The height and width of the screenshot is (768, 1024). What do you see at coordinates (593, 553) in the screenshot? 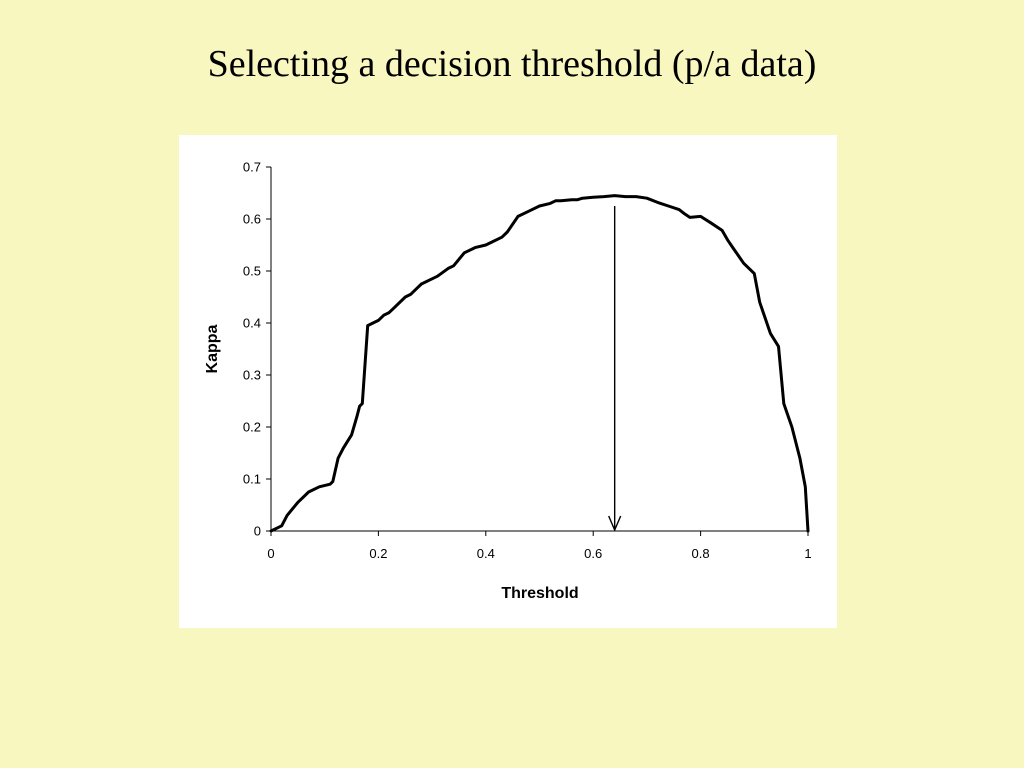
I see `x-tick-label: 0.6` at bounding box center [593, 553].